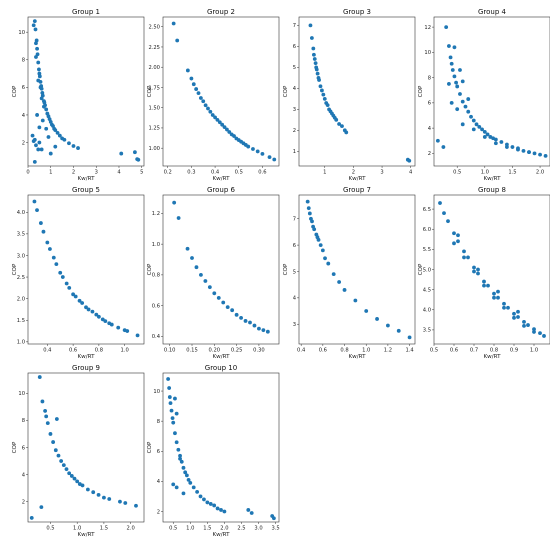  I want to click on y-tick-label: 0.4, so click(156, 337).